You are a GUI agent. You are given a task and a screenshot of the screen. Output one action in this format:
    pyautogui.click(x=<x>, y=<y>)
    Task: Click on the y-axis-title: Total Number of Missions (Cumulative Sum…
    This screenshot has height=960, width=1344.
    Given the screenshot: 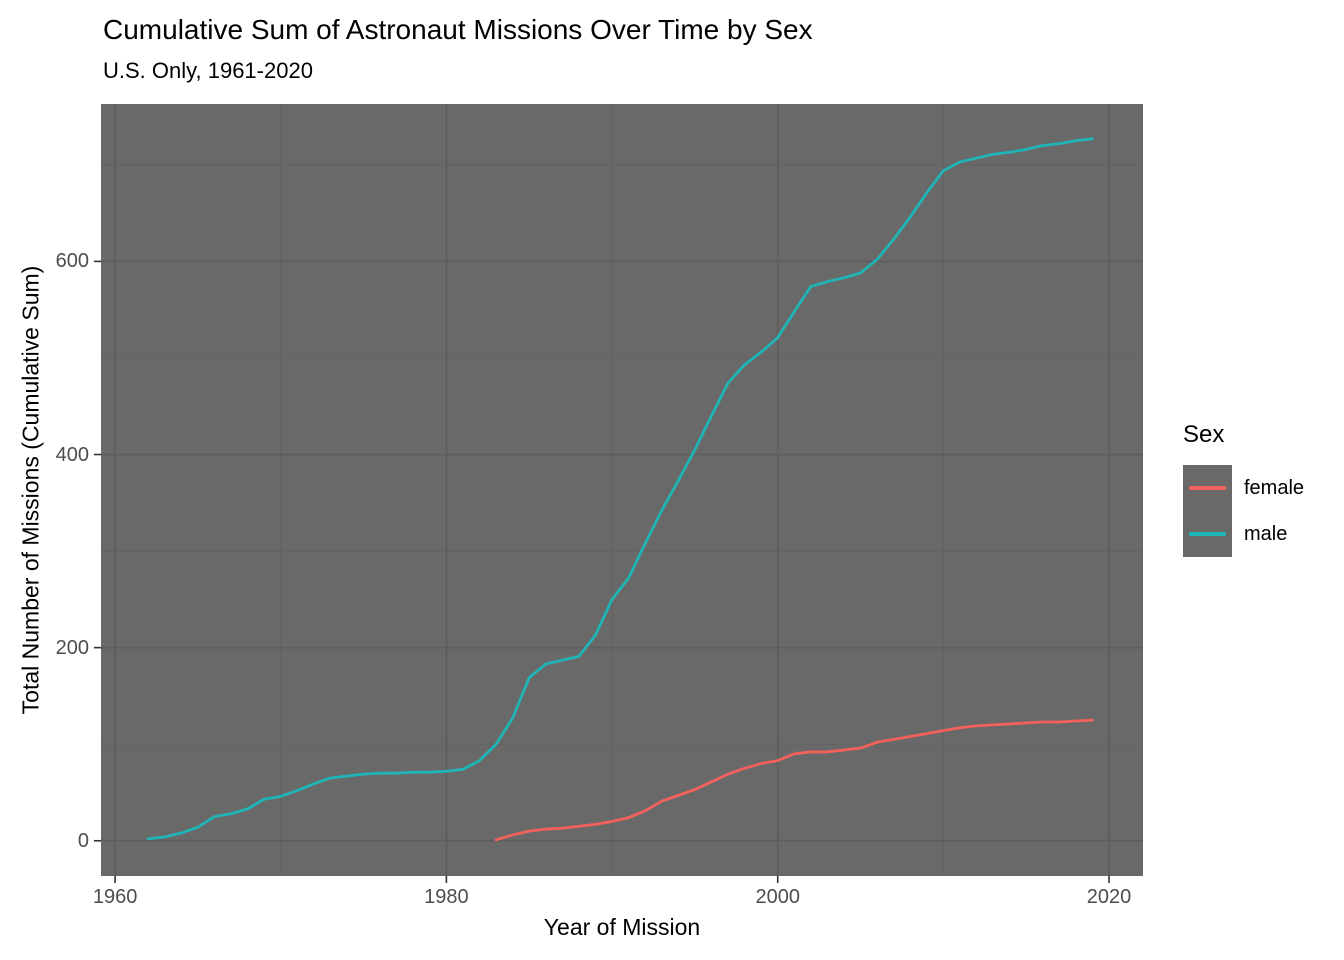 What is the action you would take?
    pyautogui.click(x=30, y=490)
    